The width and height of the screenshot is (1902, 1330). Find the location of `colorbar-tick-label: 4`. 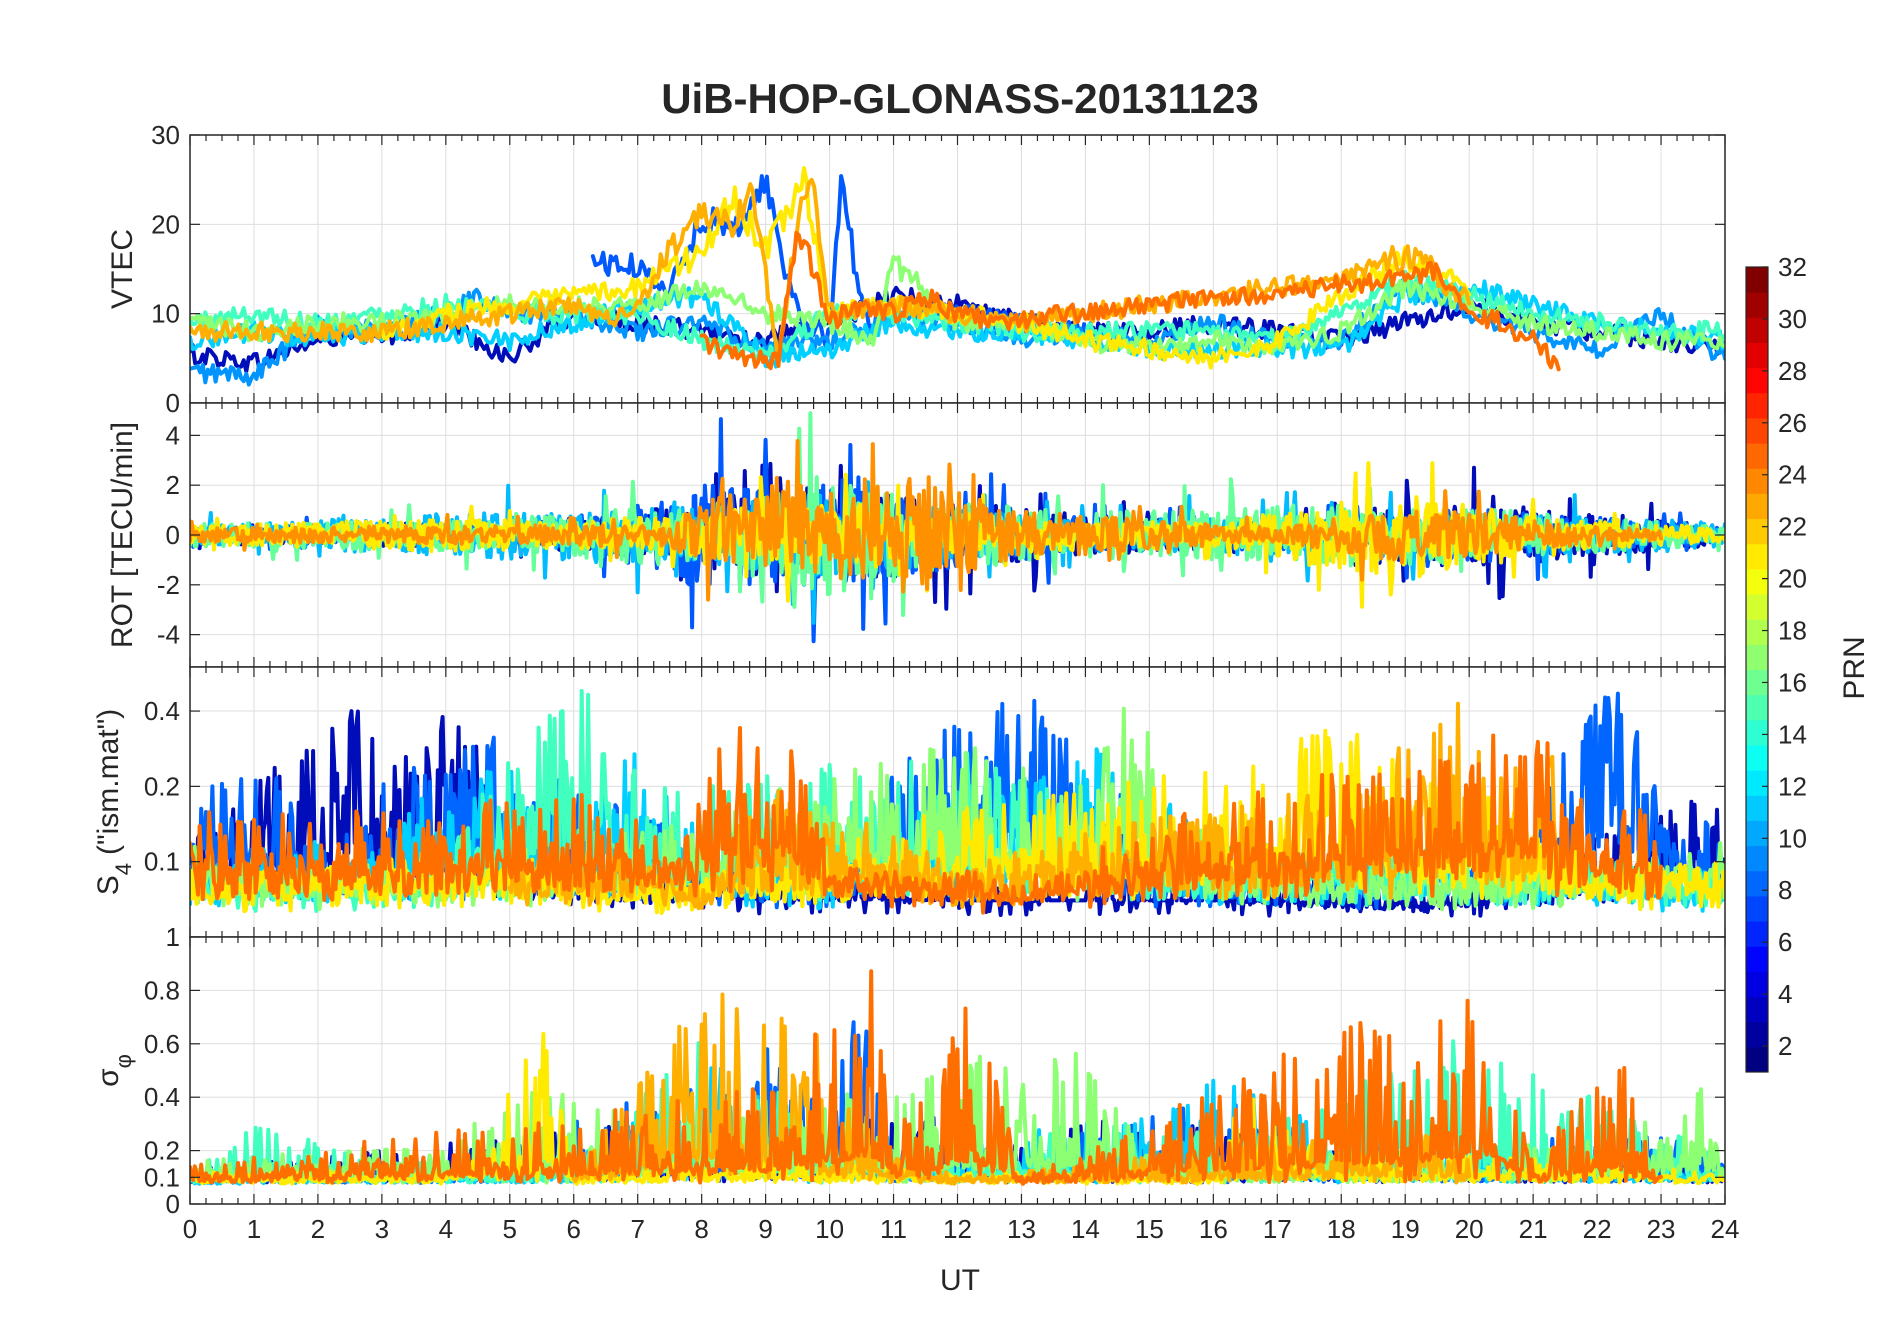

colorbar-tick-label: 4 is located at coordinates (1785, 994).